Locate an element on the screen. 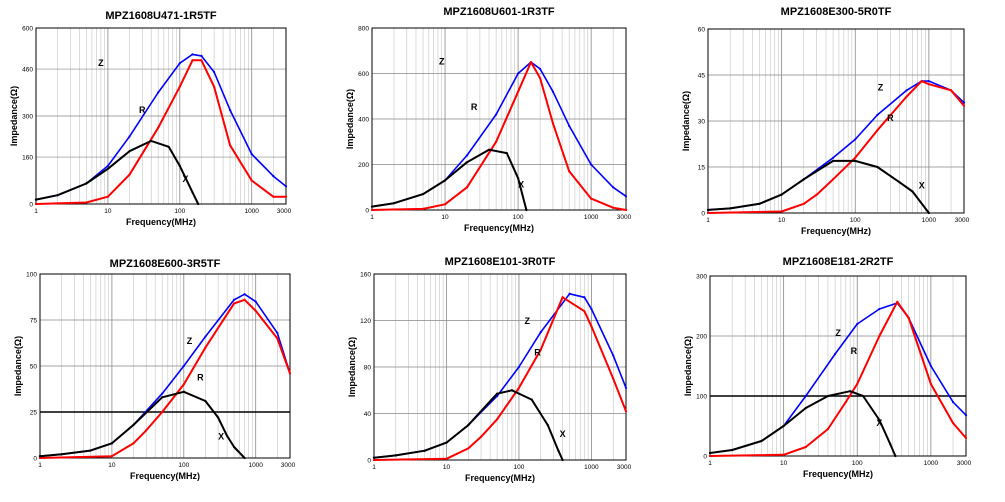  x-tick-label: 10 is located at coordinates (447, 467).